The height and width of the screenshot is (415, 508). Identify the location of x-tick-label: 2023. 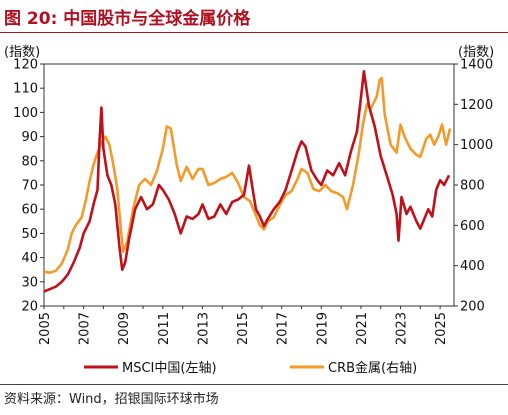
(402, 328).